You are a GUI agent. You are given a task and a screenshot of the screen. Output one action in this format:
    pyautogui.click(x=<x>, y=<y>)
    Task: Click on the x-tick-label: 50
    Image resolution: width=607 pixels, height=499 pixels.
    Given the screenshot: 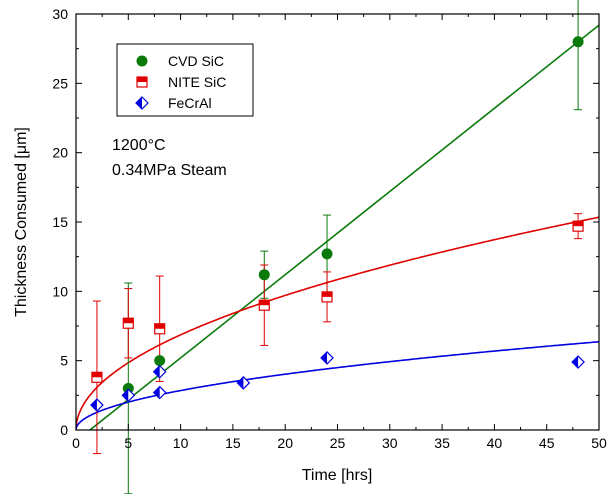 What is the action you would take?
    pyautogui.click(x=599, y=443)
    